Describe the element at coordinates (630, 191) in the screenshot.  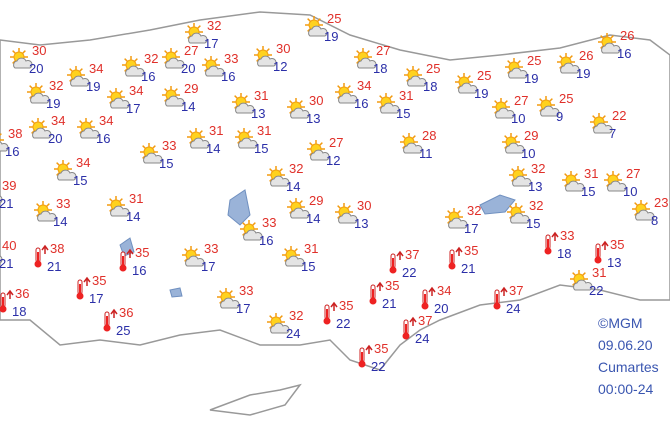
I see `min-temp: 10` at that location.